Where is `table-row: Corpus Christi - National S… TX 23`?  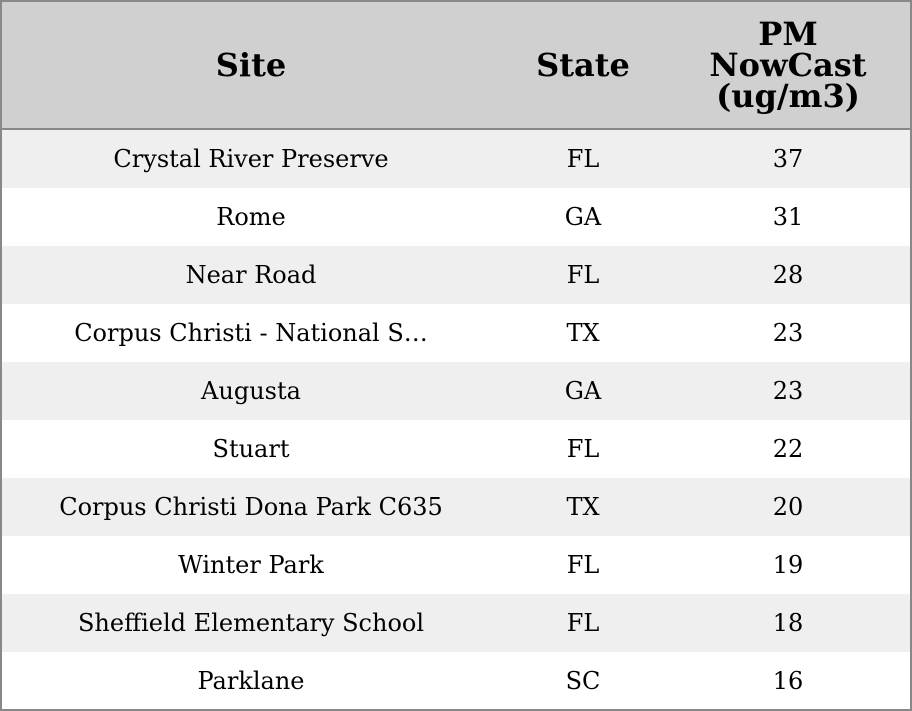 table-row: Corpus Christi - National S… TX 23 is located at coordinates (456, 333).